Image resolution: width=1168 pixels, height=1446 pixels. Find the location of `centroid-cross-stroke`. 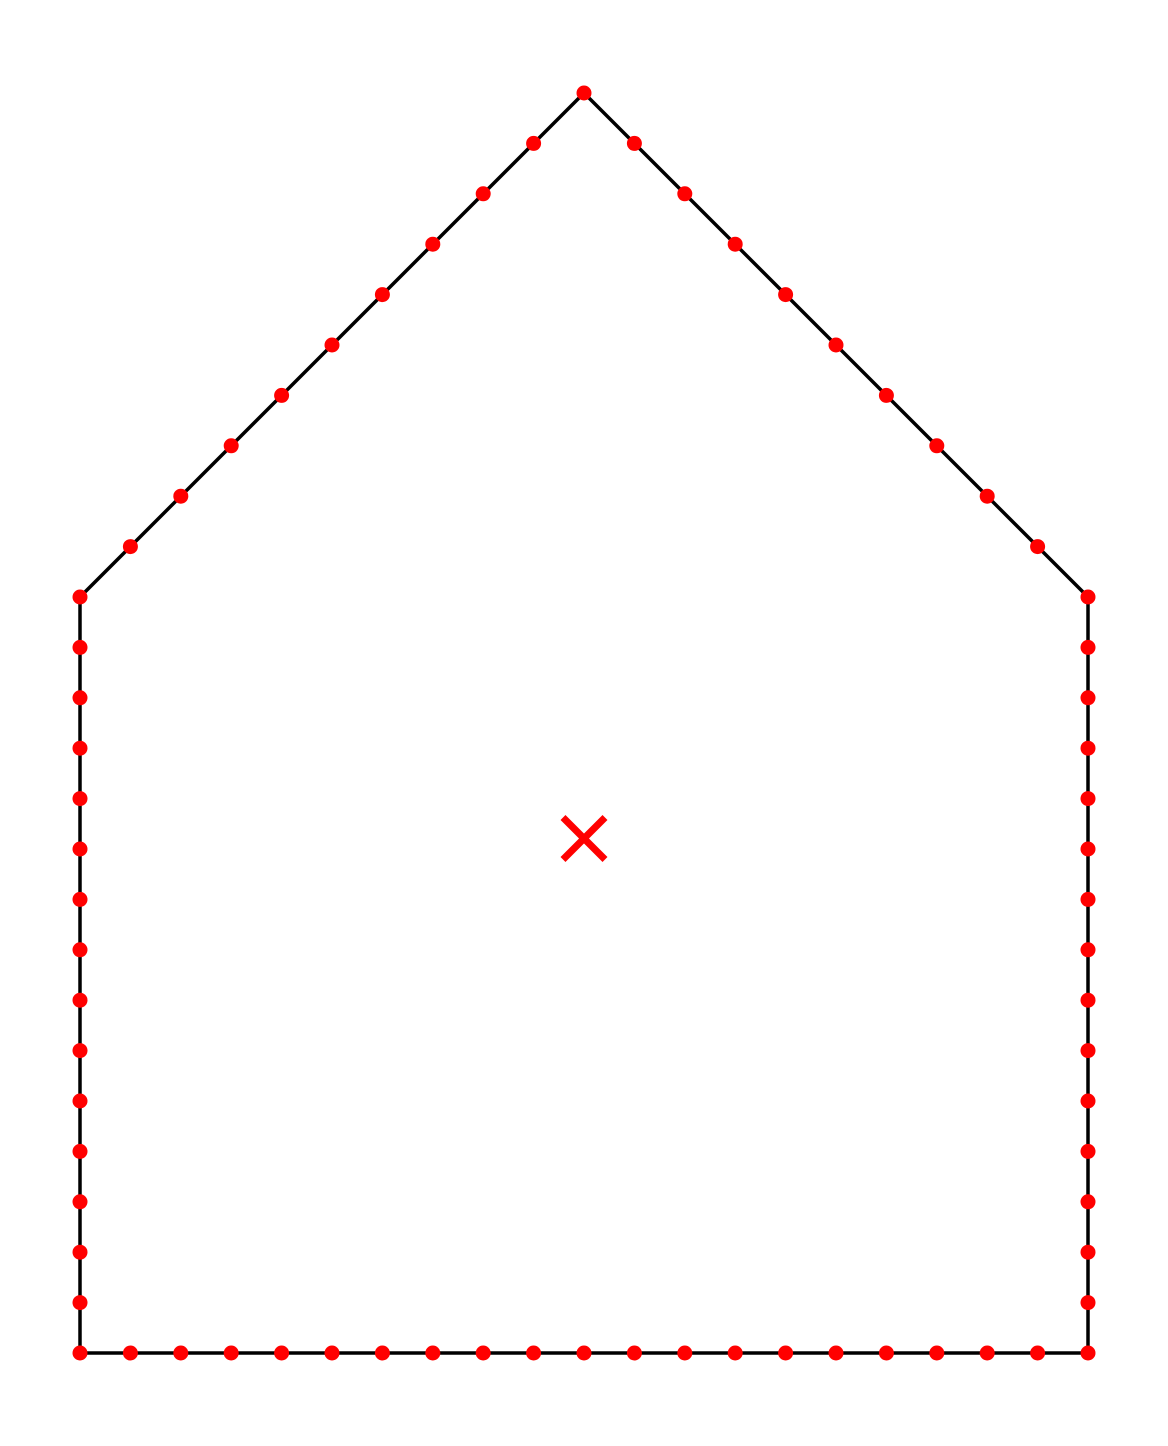

centroid-cross-stroke is located at coordinates (584, 838).